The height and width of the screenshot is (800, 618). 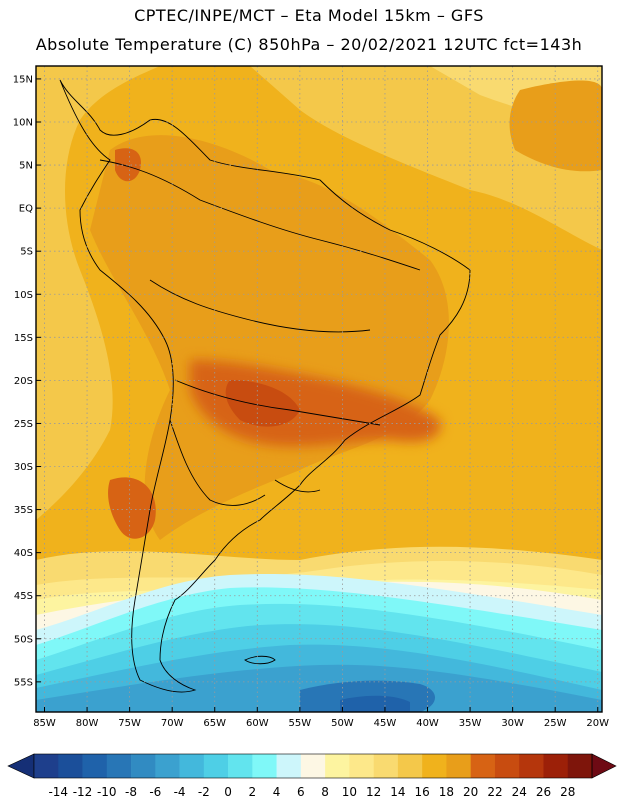 What do you see at coordinates (131, 792) in the screenshot?
I see `legend-label: -8` at bounding box center [131, 792].